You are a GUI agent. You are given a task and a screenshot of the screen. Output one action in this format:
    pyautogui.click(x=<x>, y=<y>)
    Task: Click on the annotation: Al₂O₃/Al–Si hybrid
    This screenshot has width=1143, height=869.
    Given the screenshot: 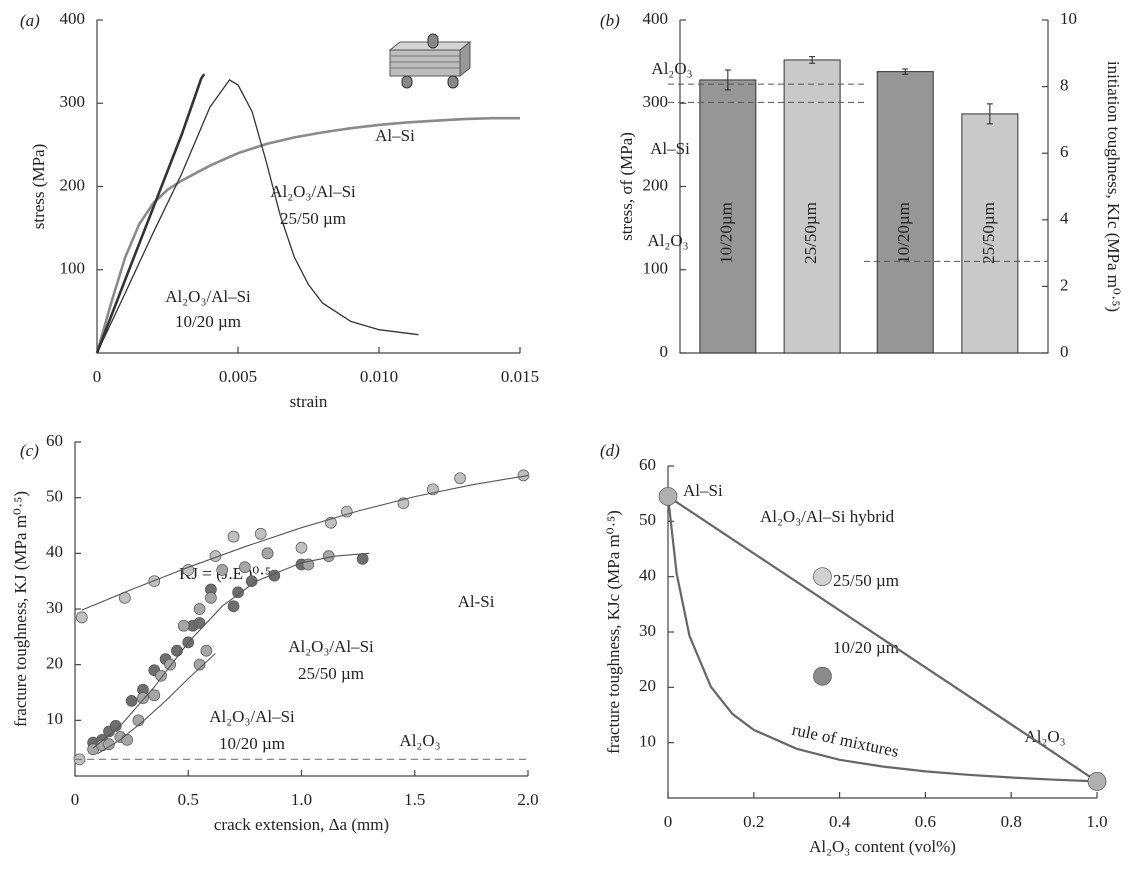 What is the action you would take?
    pyautogui.click(x=827, y=516)
    